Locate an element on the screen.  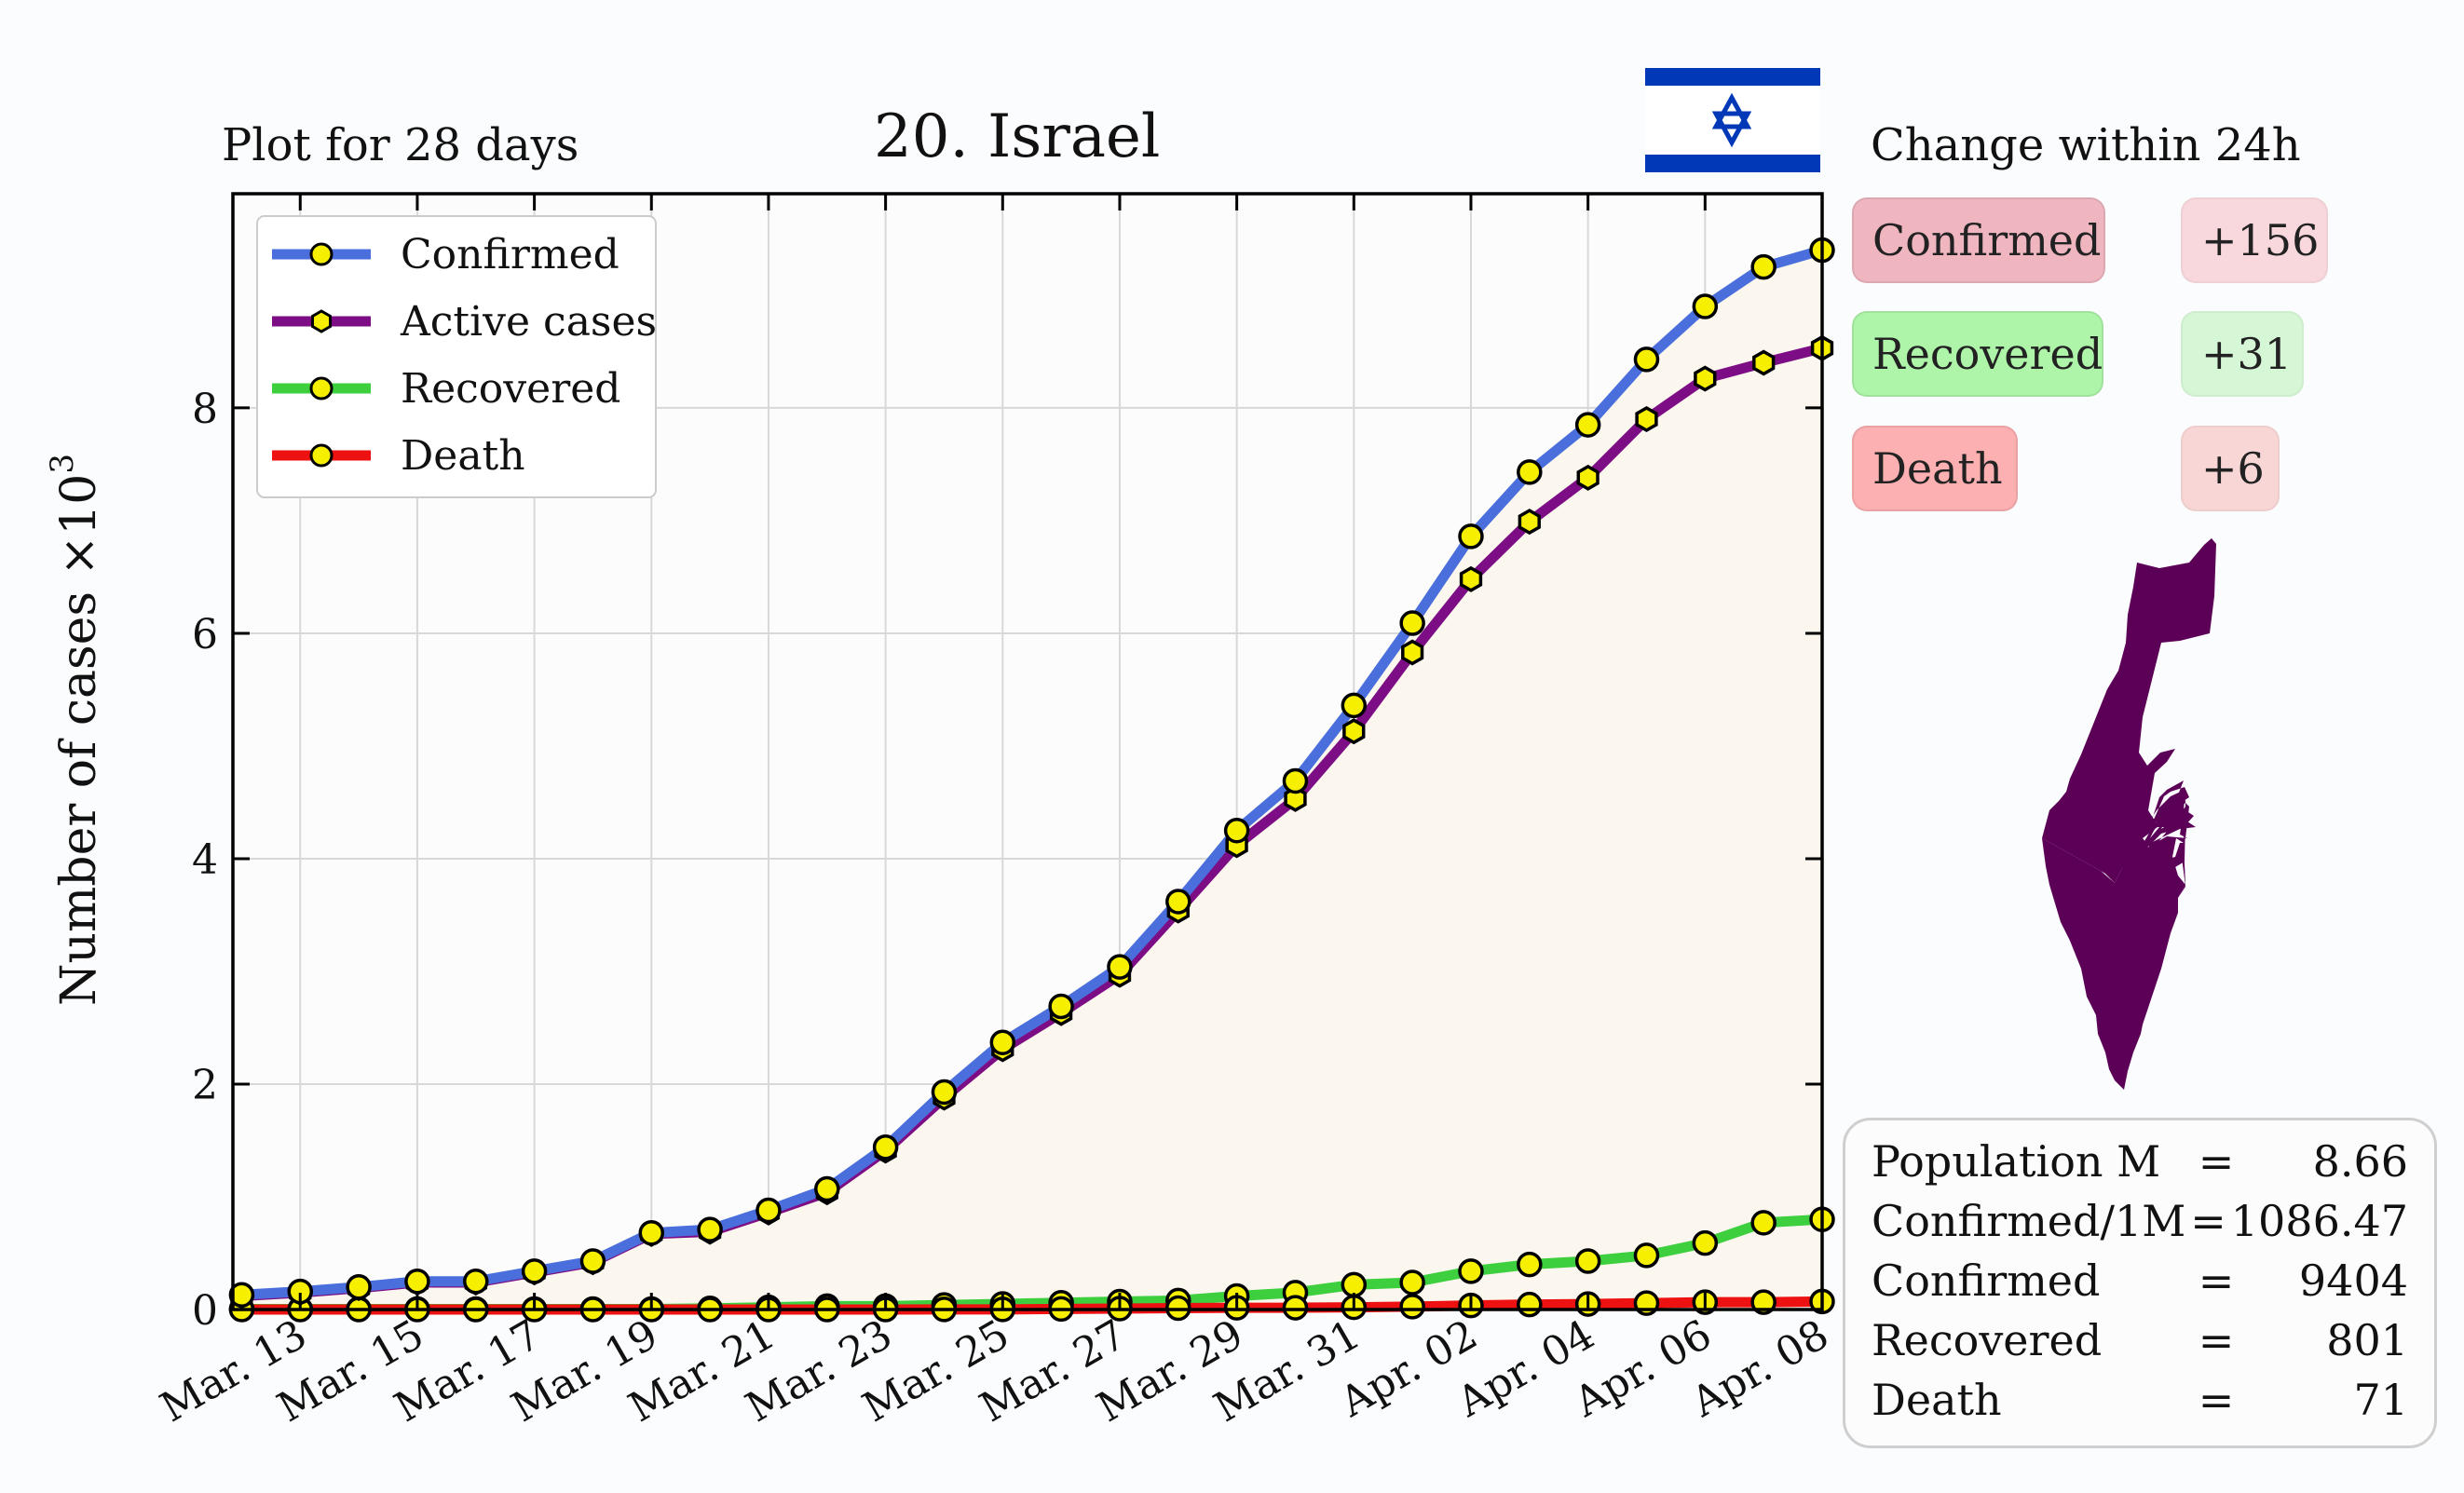
y-axis-label: Number of cases ×103 is located at coordinates (75, 730).